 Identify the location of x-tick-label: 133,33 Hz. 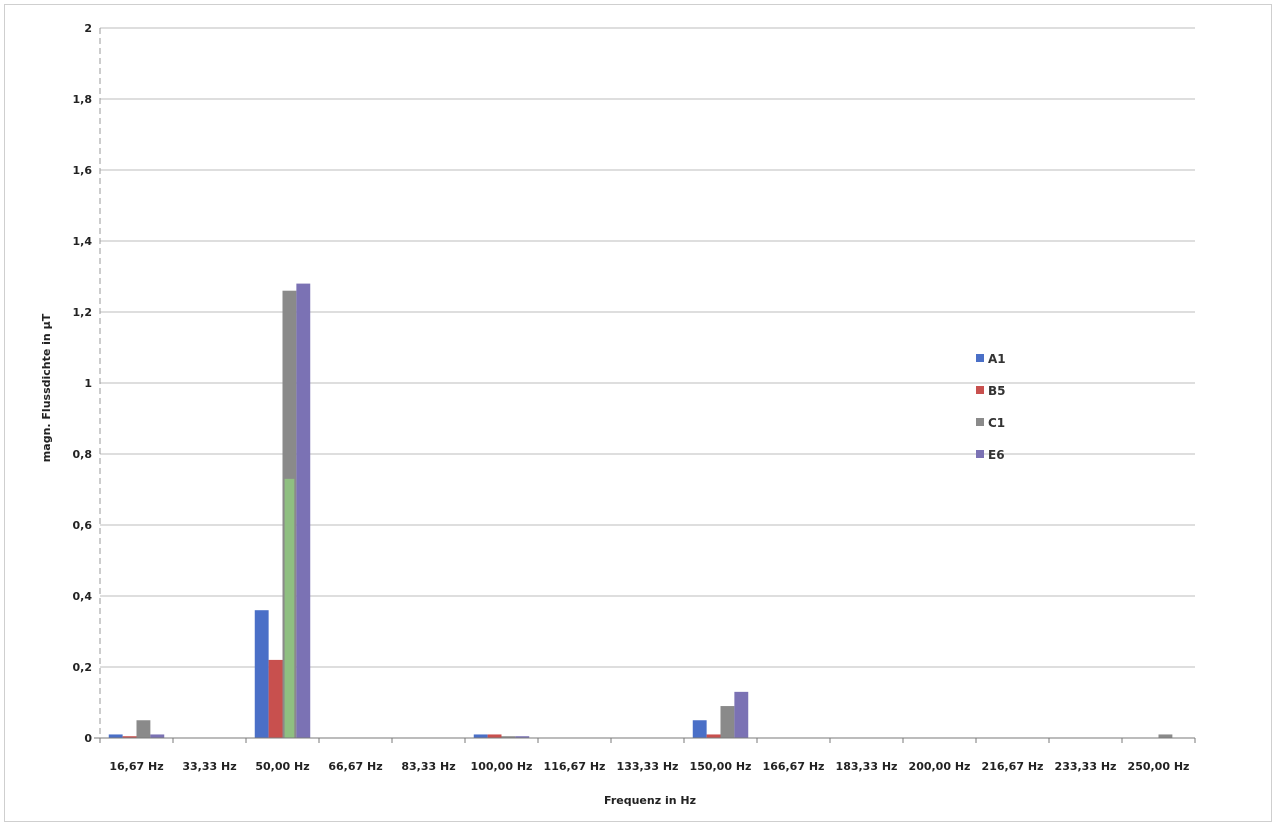
(648, 766).